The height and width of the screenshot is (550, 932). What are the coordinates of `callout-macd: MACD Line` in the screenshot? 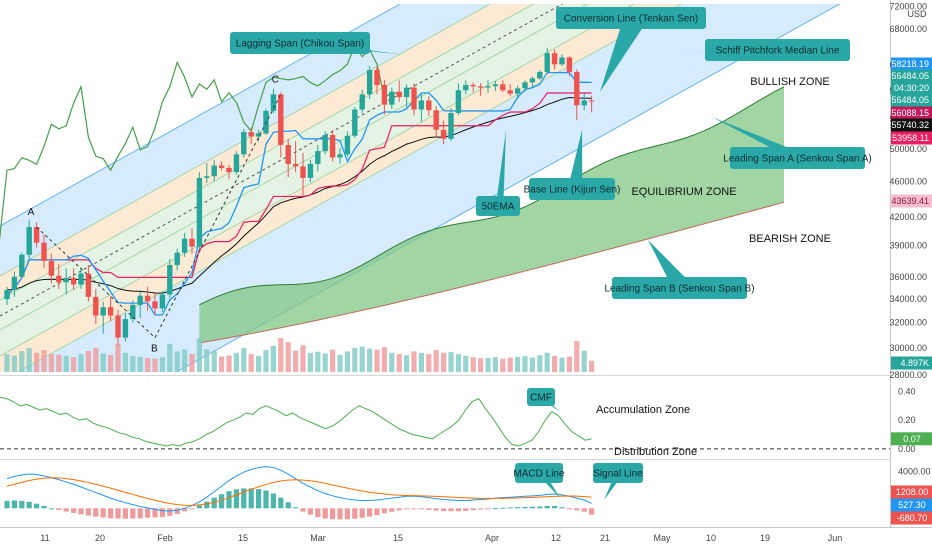 It's located at (539, 474).